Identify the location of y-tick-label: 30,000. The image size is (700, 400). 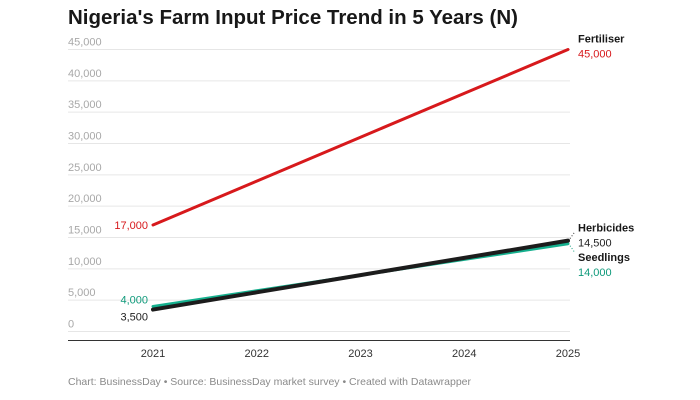
(85, 137).